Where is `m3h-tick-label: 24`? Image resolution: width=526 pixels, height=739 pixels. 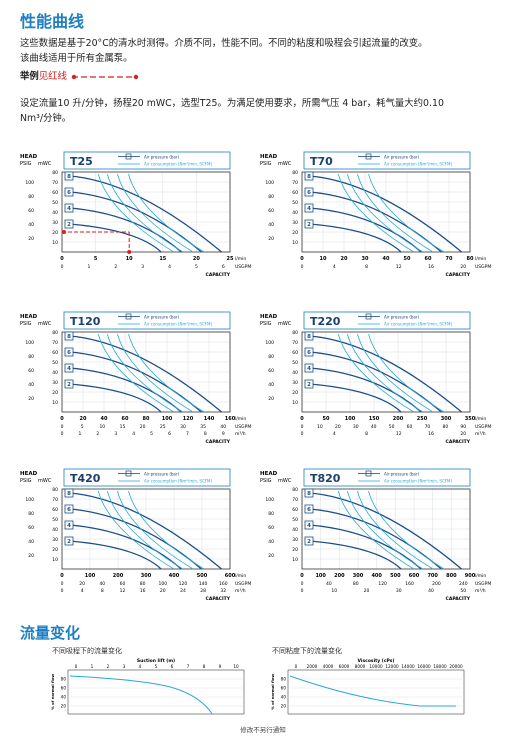 m3h-tick-label: 24 is located at coordinates (183, 591).